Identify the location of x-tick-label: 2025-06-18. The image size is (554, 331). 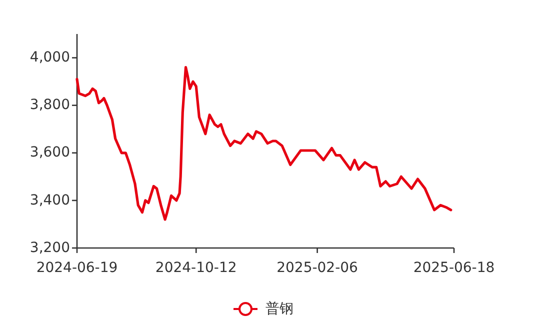
(454, 268).